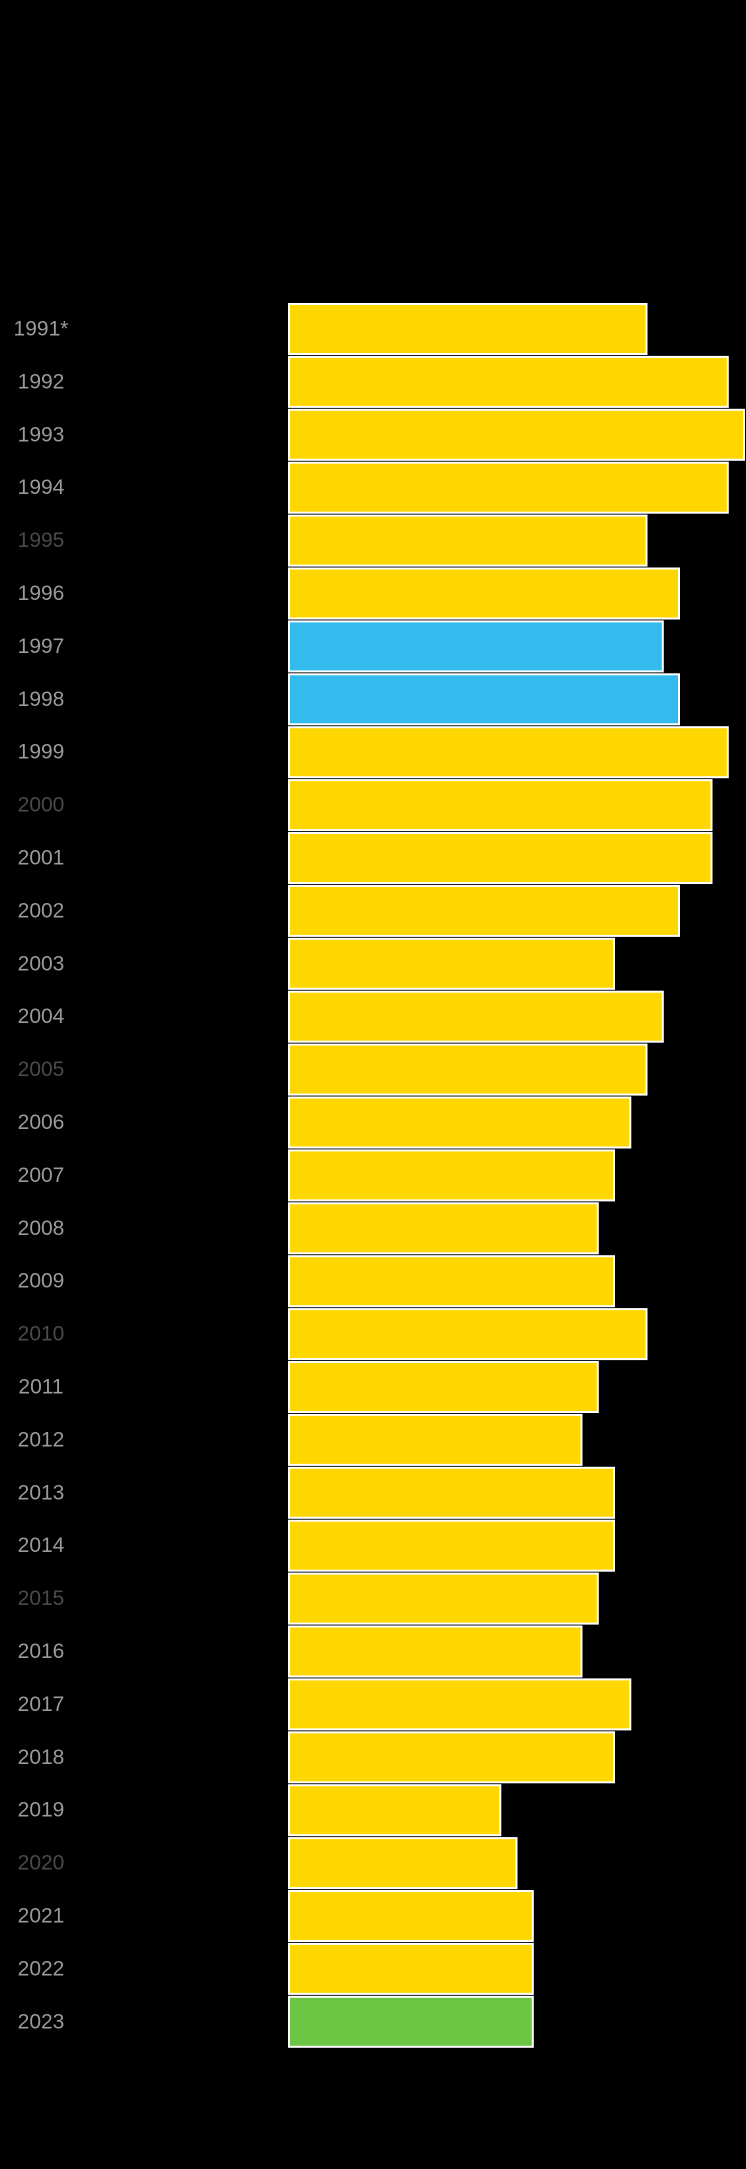 This screenshot has width=746, height=2169. What do you see at coordinates (41, 1228) in the screenshot?
I see `year-label-2008: 2008` at bounding box center [41, 1228].